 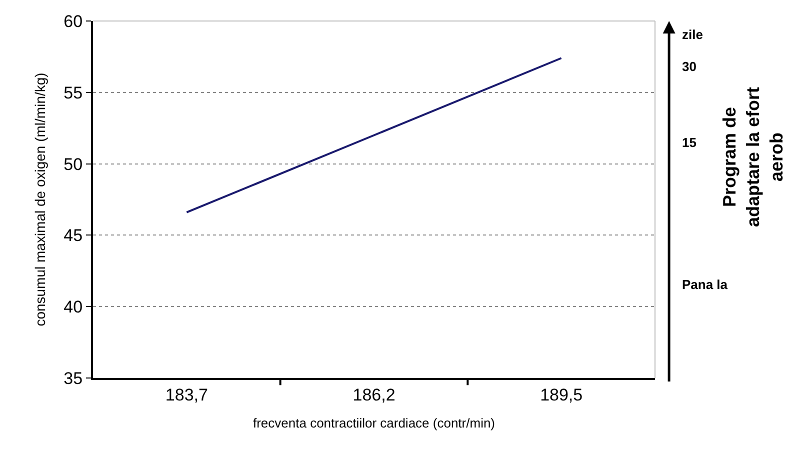 What do you see at coordinates (374, 423) in the screenshot?
I see `x-axis-title: frecventa contractiilor cardiace (contr/min)` at bounding box center [374, 423].